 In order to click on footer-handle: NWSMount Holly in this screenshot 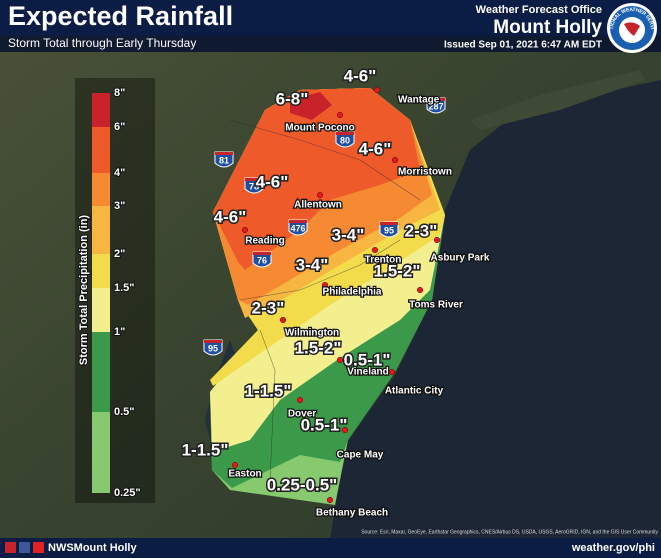, I will do `click(92, 548)`.